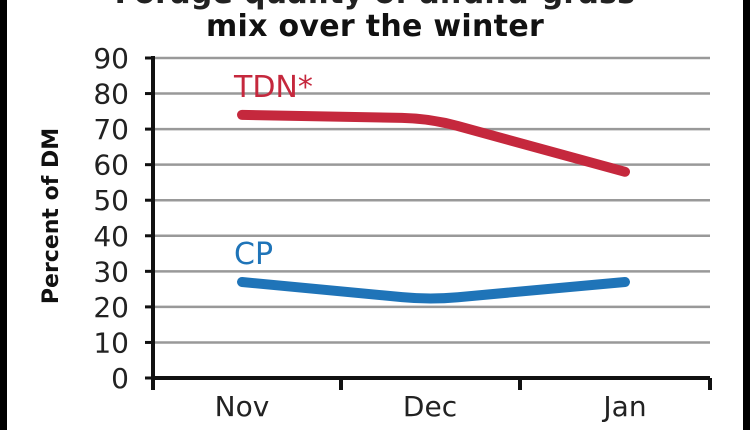  What do you see at coordinates (111, 165) in the screenshot?
I see `y-tick-label-60: 60` at bounding box center [111, 165].